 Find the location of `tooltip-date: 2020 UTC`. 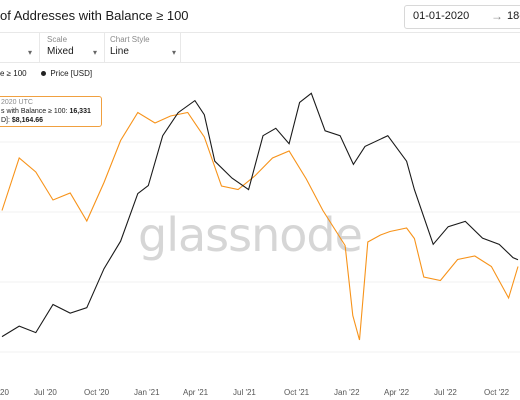

tooltip-date: 2020 UTC is located at coordinates (17, 102).